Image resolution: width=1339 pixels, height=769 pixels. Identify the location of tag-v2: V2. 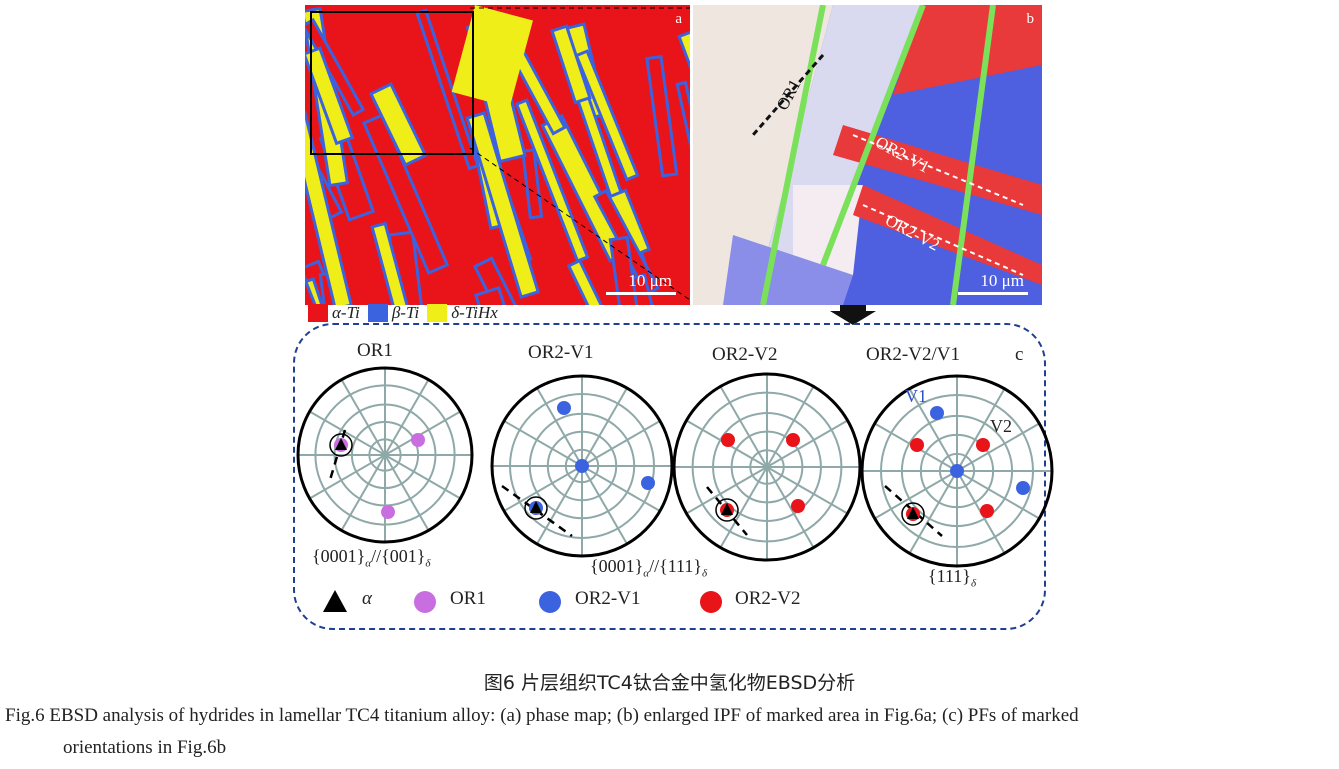
(1001, 426).